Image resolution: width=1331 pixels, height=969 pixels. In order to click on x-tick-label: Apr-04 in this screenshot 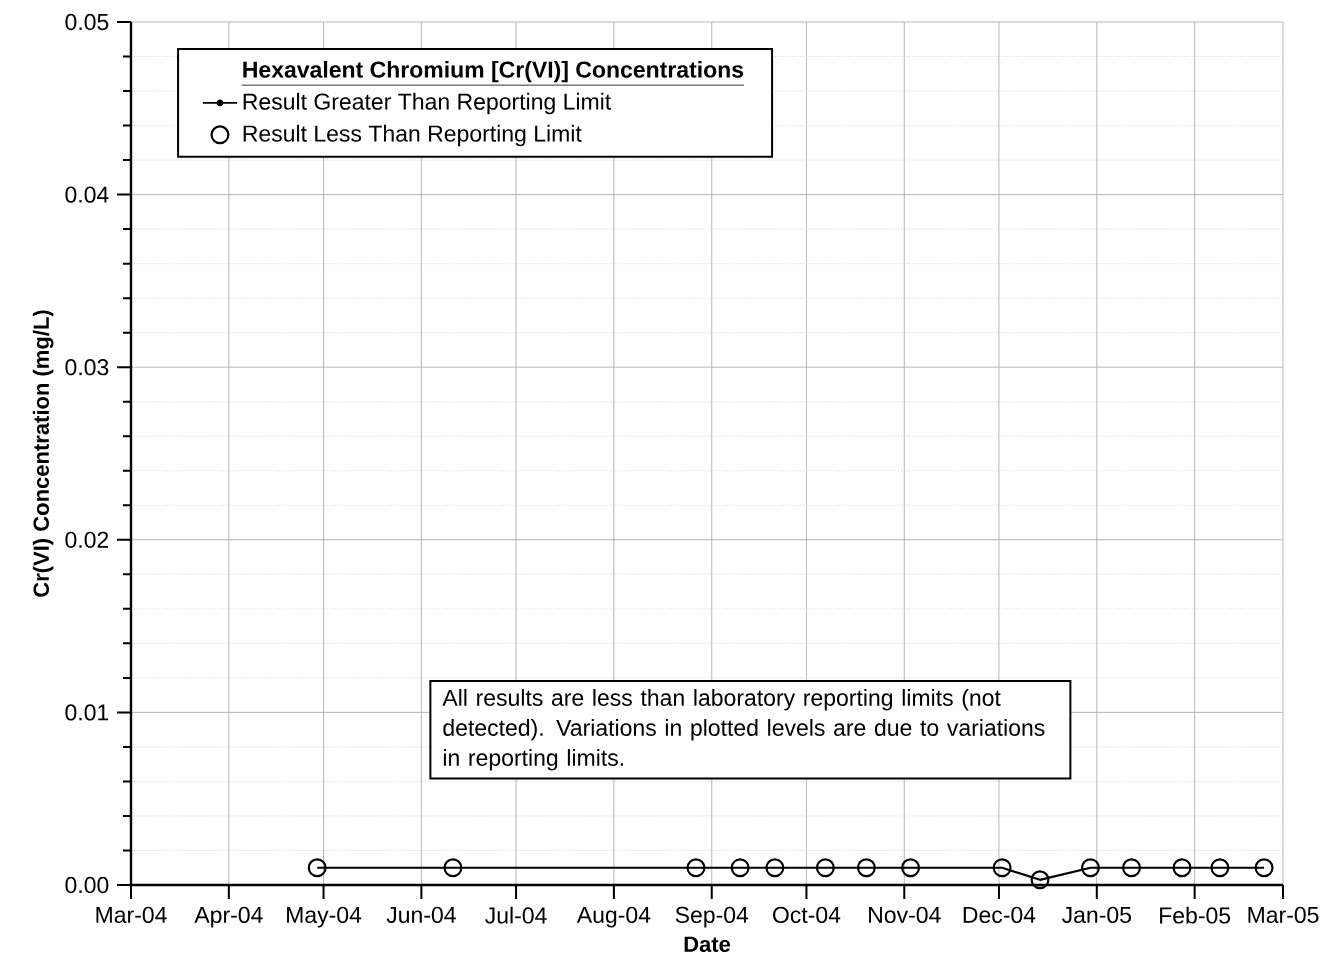, I will do `click(228, 917)`.